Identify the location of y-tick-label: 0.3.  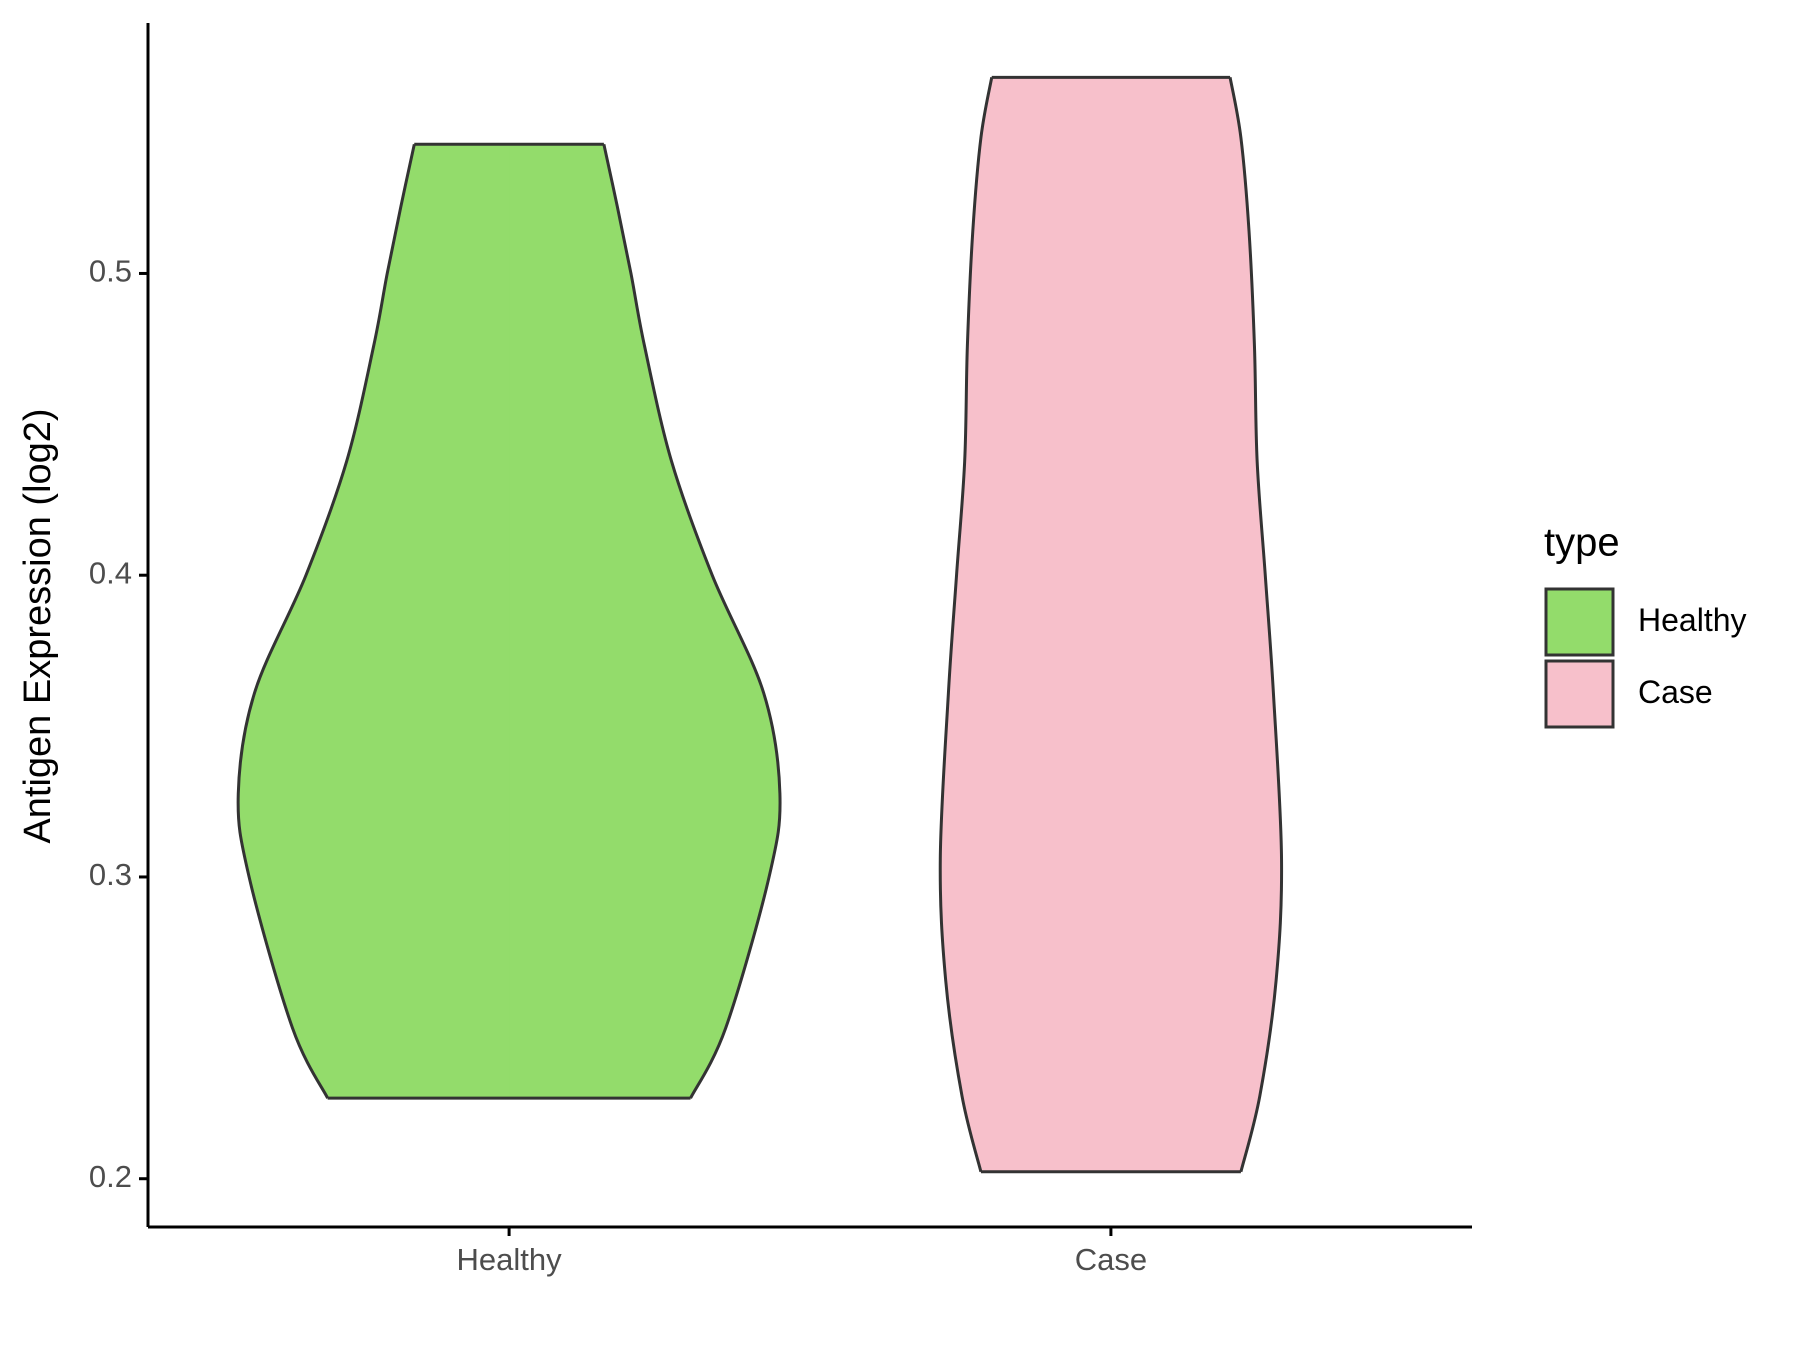
(110, 874).